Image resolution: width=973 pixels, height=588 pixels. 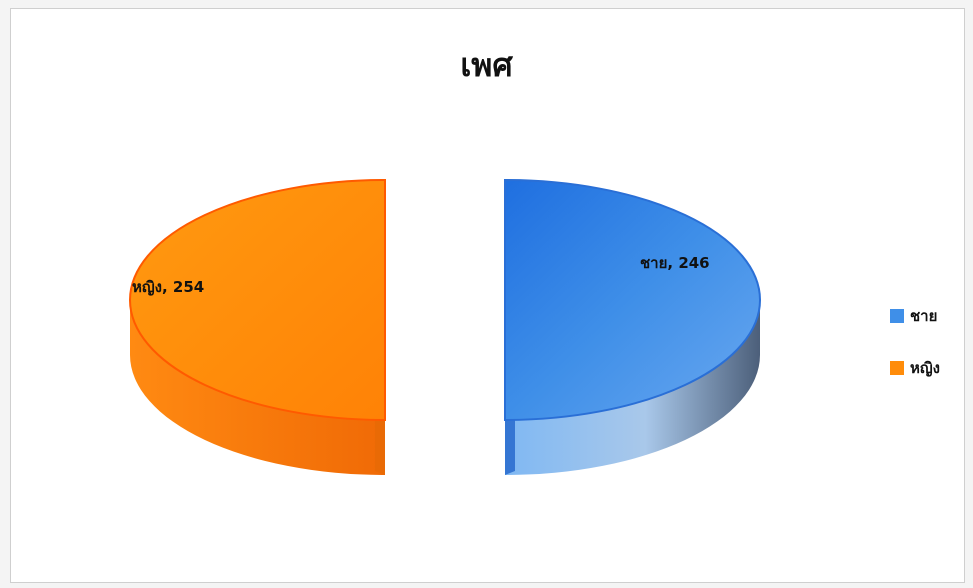 I want to click on pie-slice-wall-male, so click(x=632, y=387).